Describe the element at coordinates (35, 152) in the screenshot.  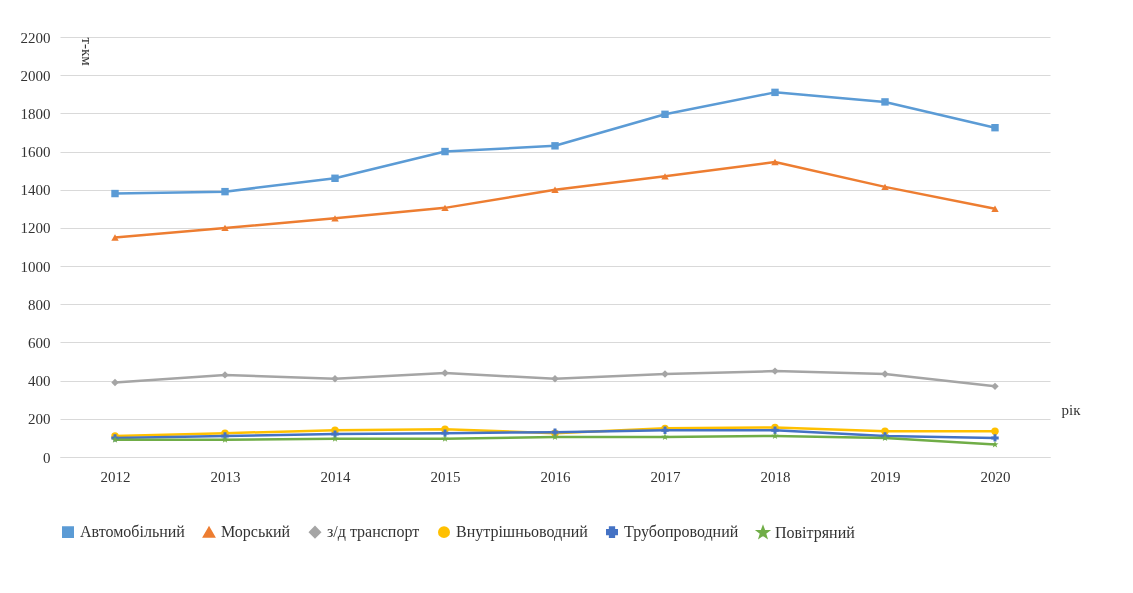
I see `y-tick-label: 1600` at that location.